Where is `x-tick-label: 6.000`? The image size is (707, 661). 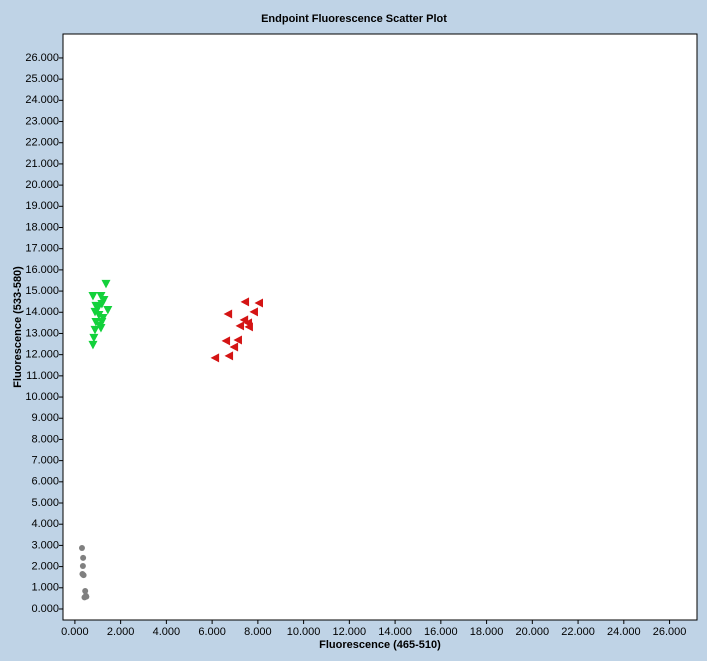 x-tick-label: 6.000 is located at coordinates (212, 632).